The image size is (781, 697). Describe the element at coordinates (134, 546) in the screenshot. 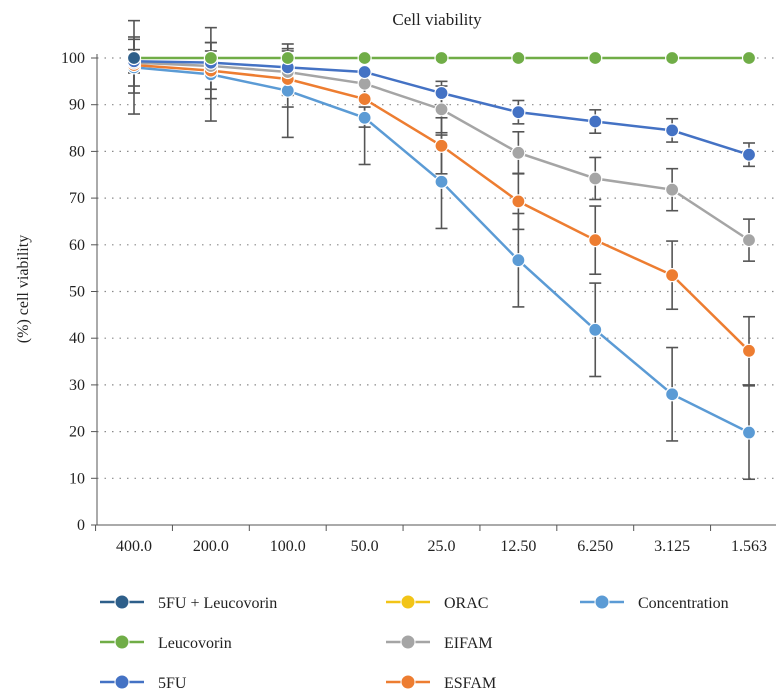

I see `x-tick-label: 400.0` at that location.